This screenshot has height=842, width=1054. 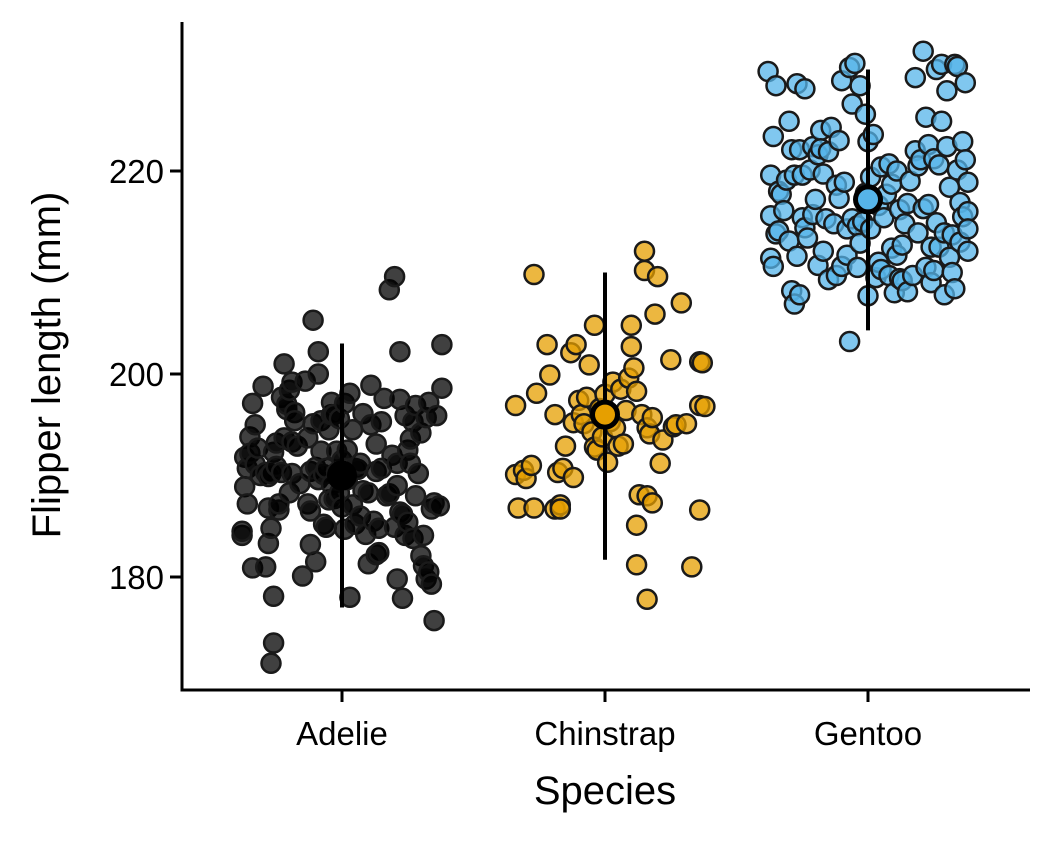 I want to click on y-tick-label: 180, so click(x=136, y=577).